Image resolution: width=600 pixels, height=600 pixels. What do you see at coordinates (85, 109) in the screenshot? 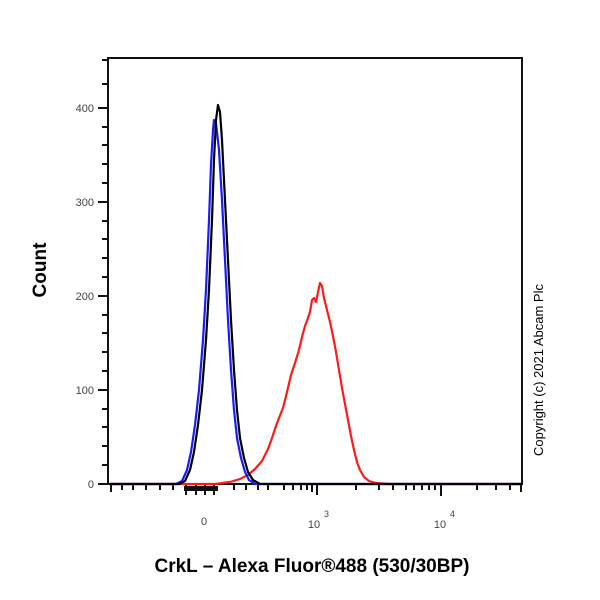
I see `y-tick-400: 400` at bounding box center [85, 109].